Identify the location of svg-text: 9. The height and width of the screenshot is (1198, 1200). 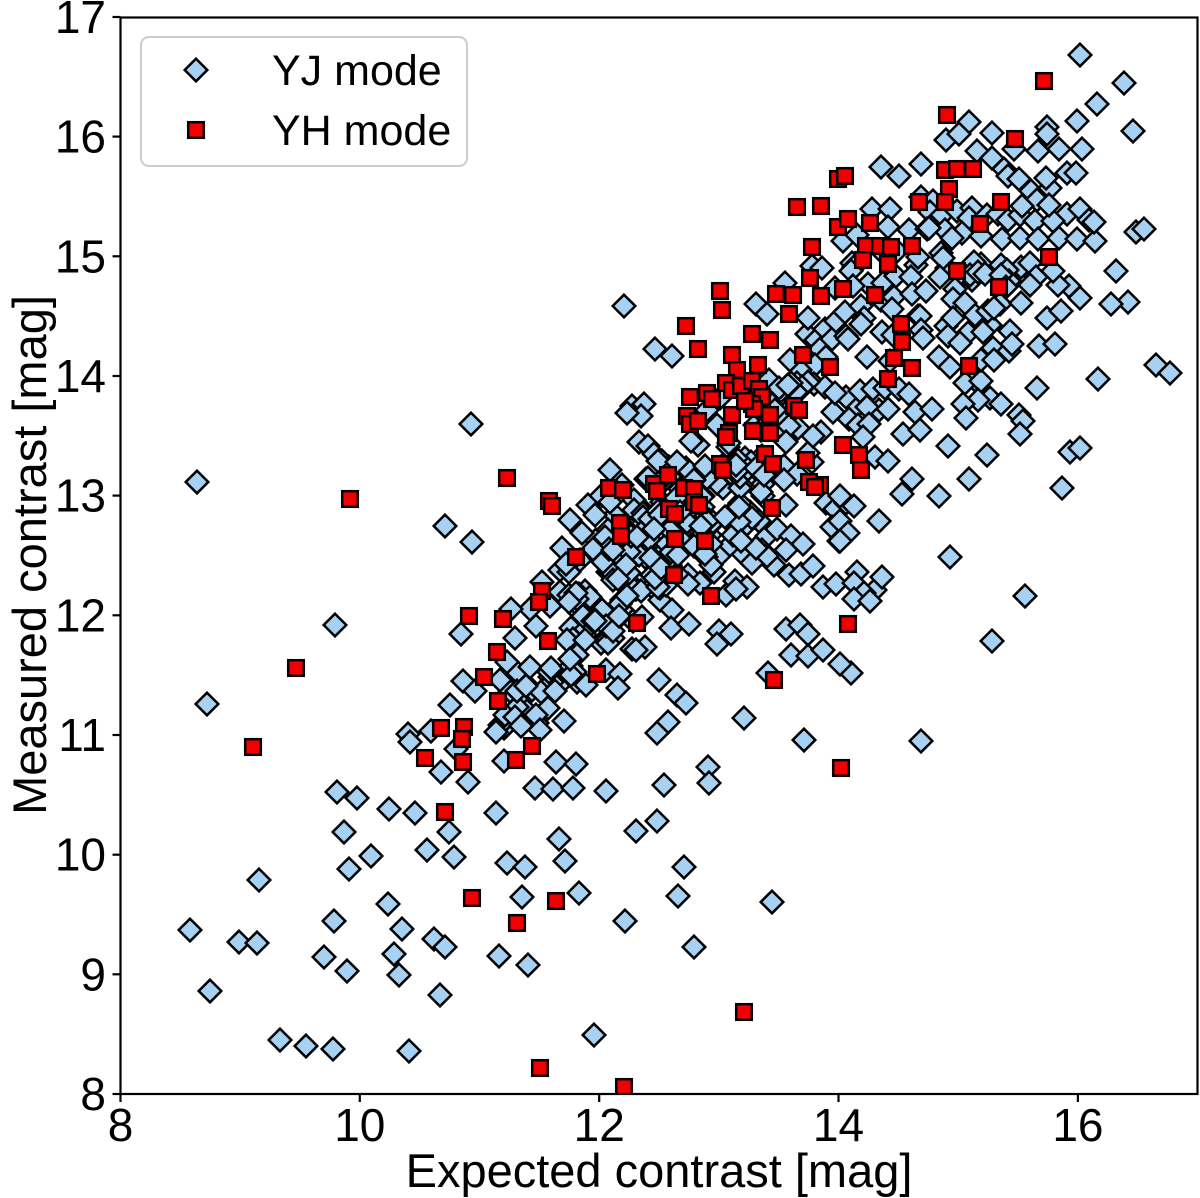
(93, 974).